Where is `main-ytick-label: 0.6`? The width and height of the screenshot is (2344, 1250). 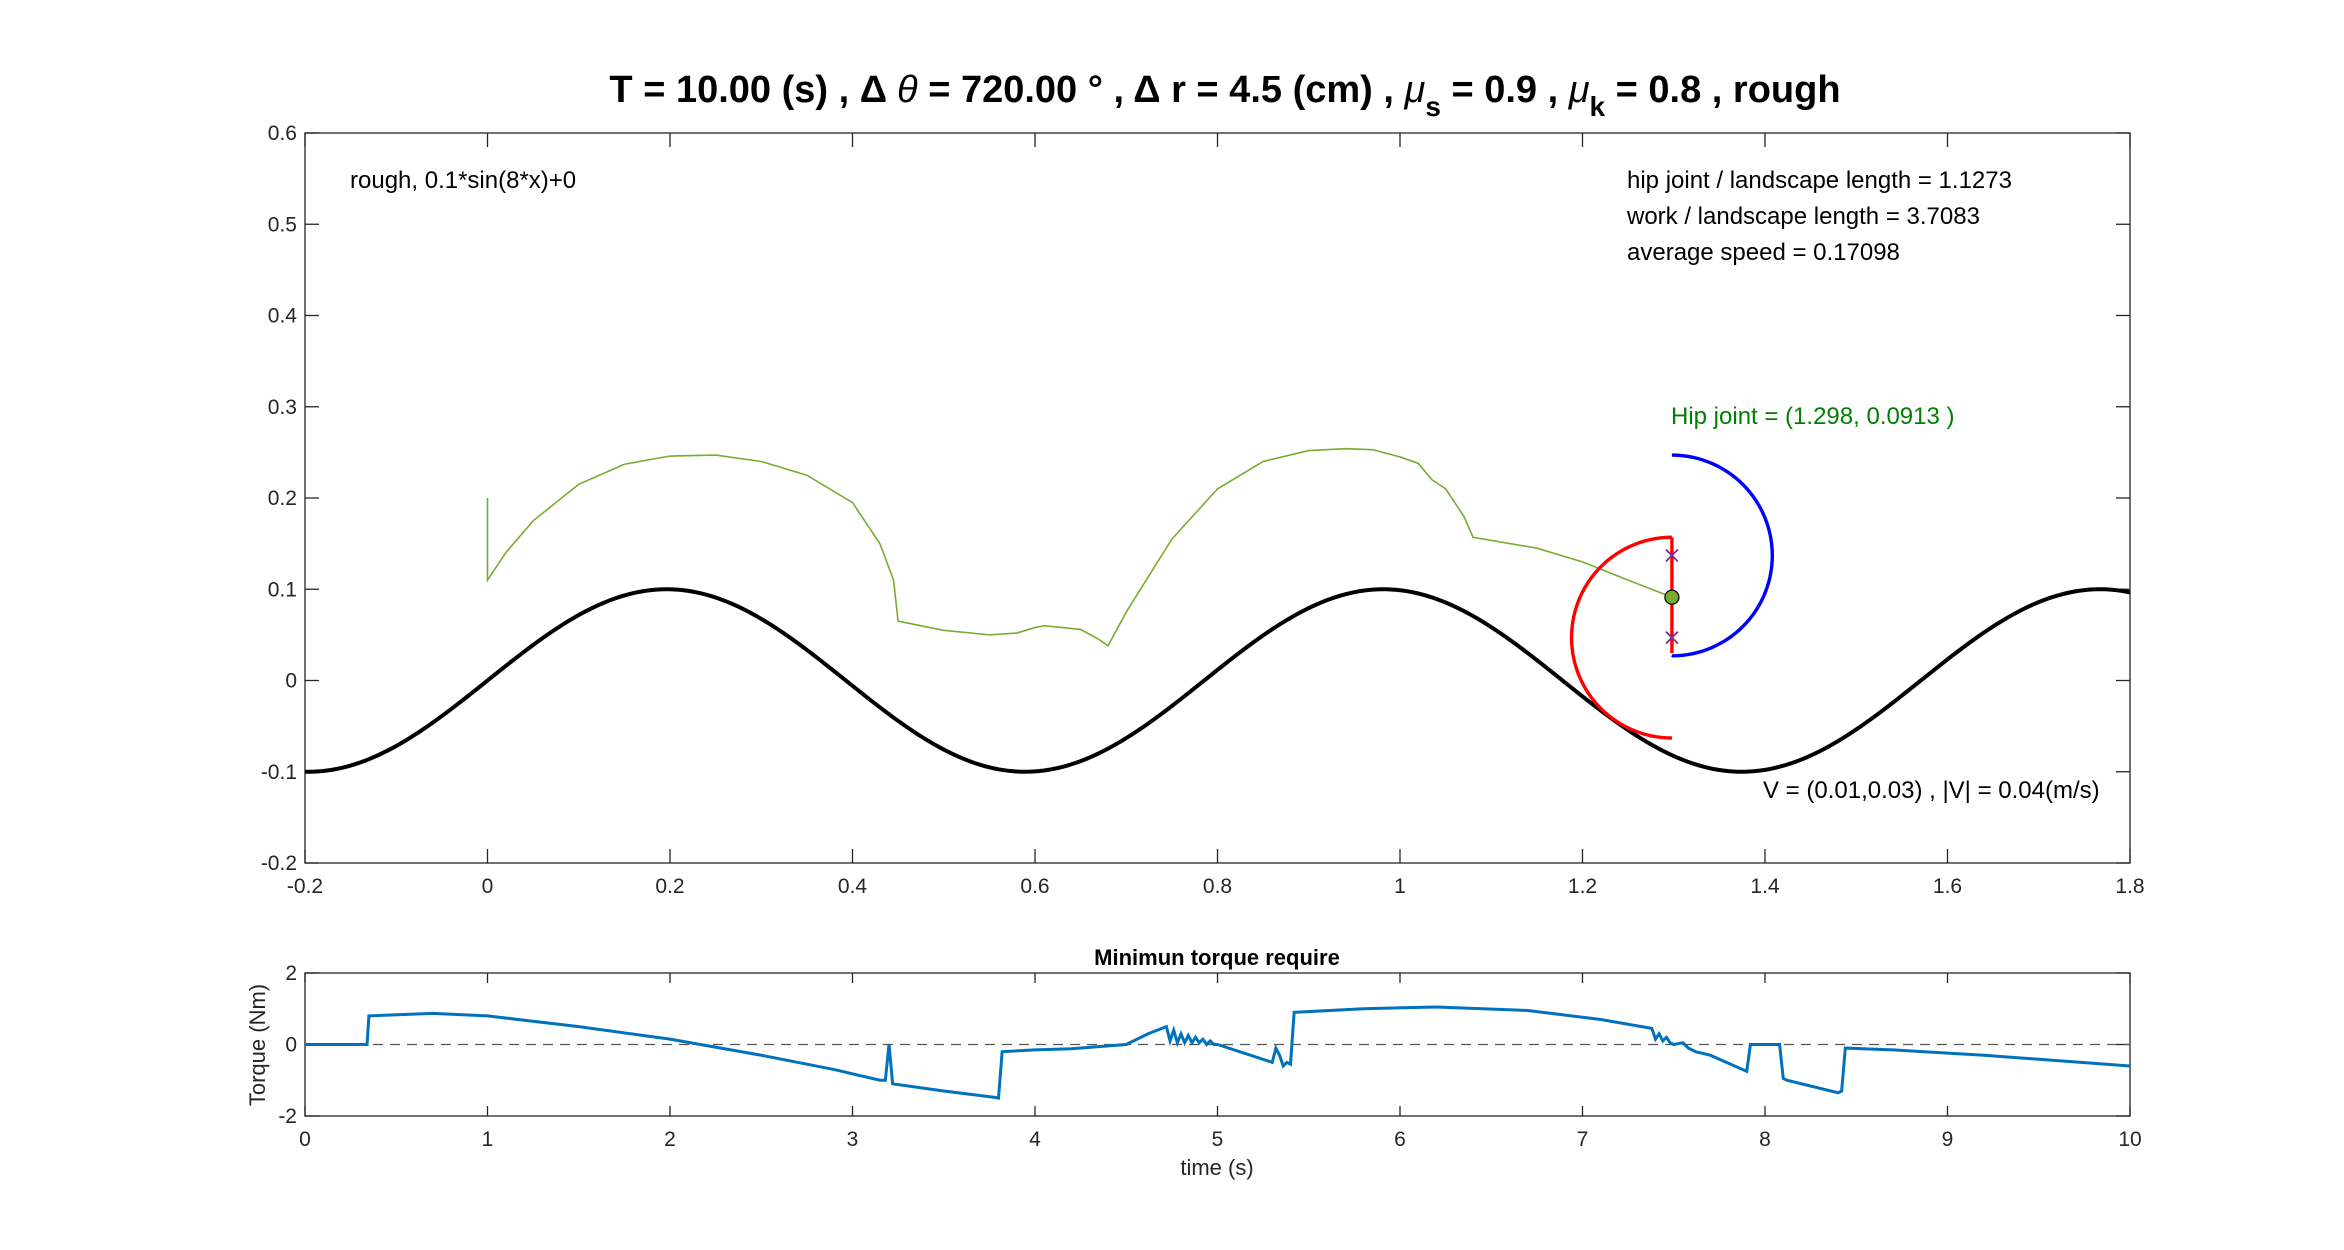 main-ytick-label: 0.6 is located at coordinates (282, 133).